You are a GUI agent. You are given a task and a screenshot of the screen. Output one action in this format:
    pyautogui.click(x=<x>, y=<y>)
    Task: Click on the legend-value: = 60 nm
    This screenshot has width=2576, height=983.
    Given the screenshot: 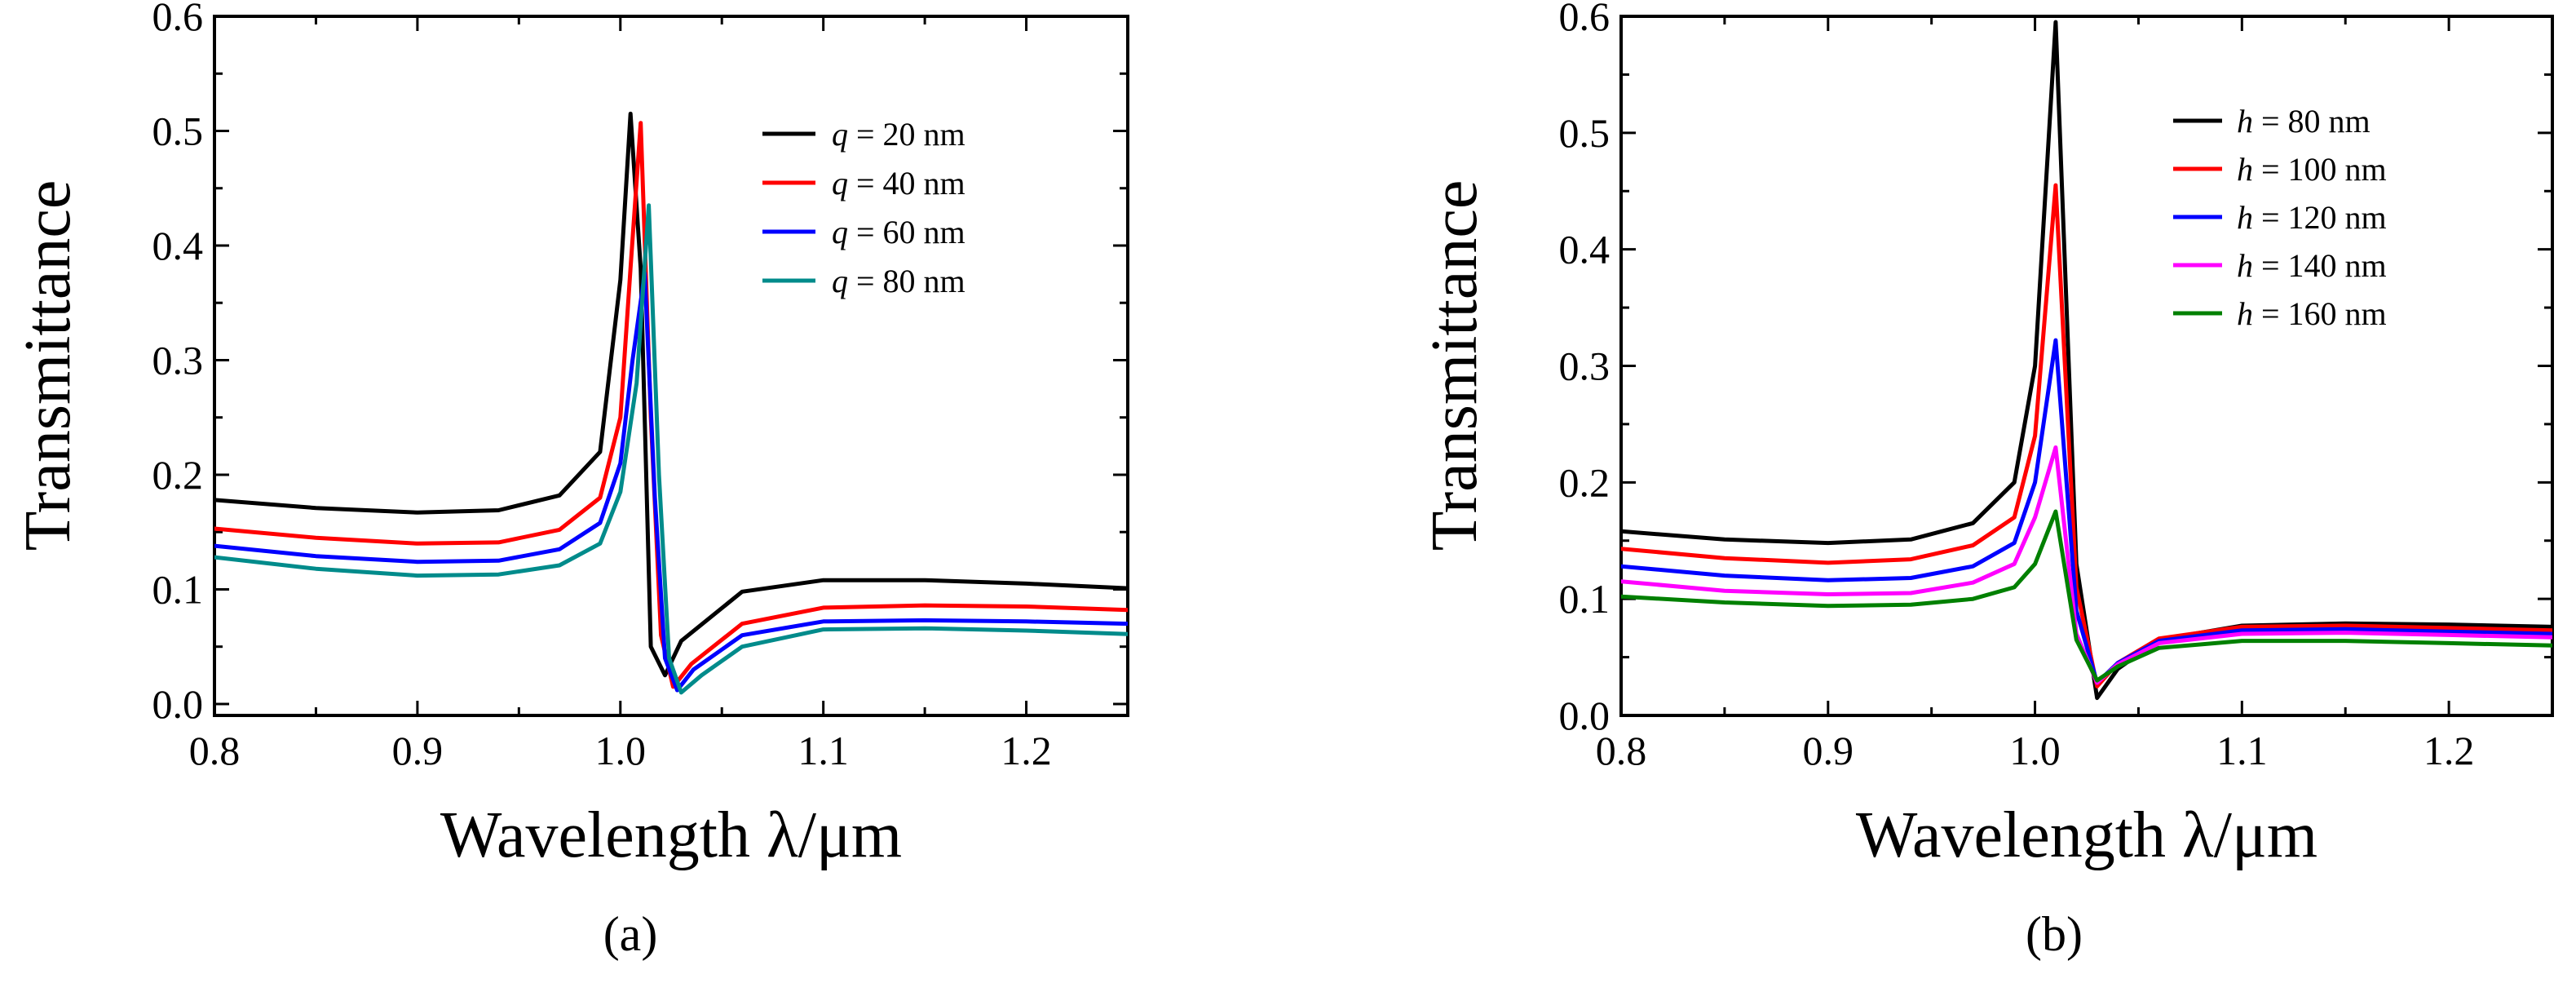 What is the action you would take?
    pyautogui.click(x=907, y=232)
    